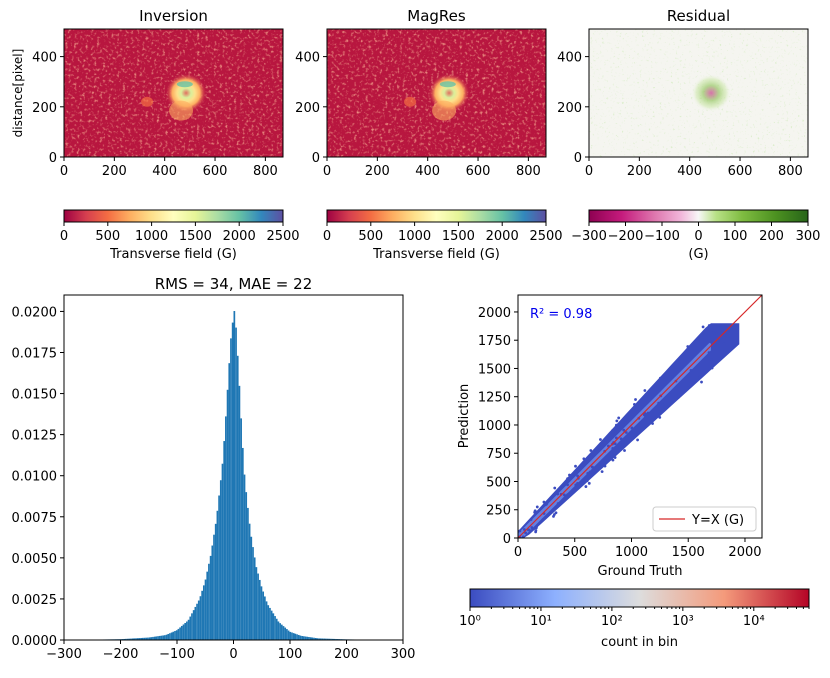 Image resolution: width=830 pixels, height=678 pixels. What do you see at coordinates (711, 93) in the screenshot?
I see `sunspot-region` at bounding box center [711, 93].